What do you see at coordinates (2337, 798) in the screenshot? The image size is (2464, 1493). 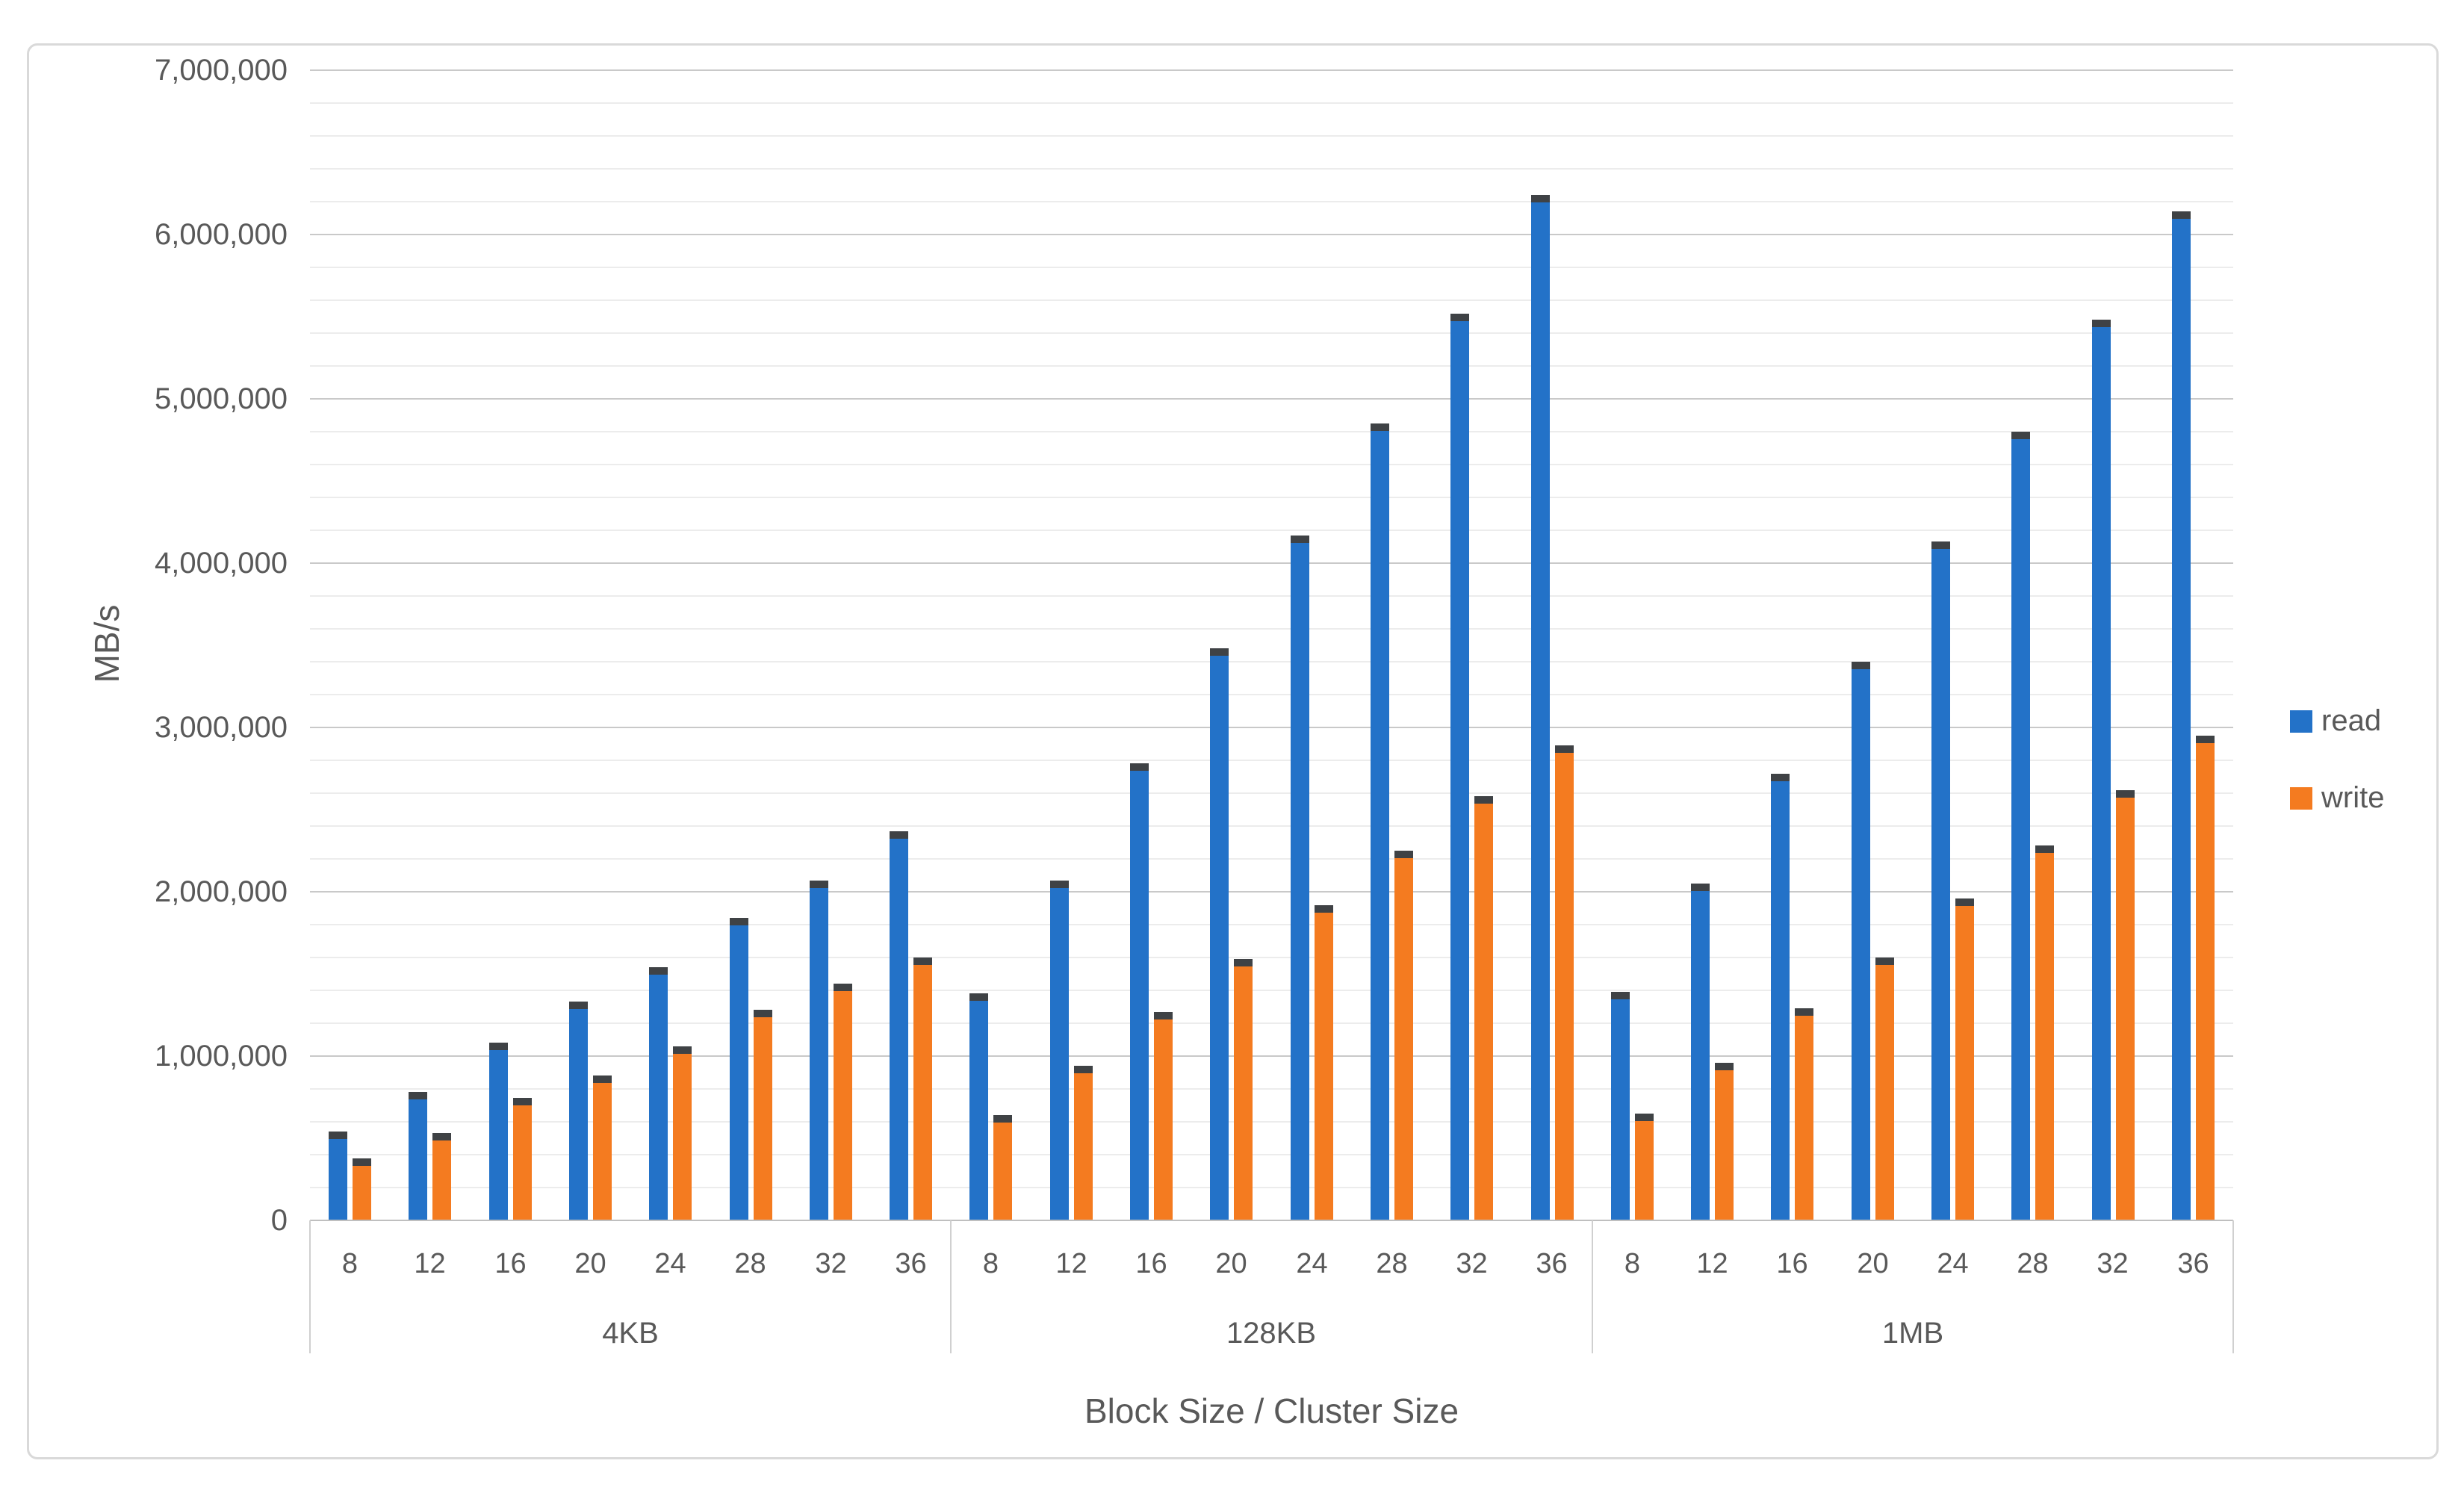 I see `legend-entry-write: write` at bounding box center [2337, 798].